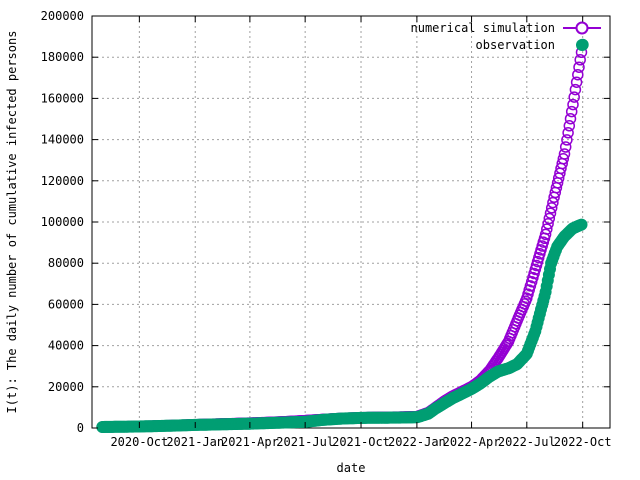  I want to click on y-tick-label: 80000, so click(66, 263).